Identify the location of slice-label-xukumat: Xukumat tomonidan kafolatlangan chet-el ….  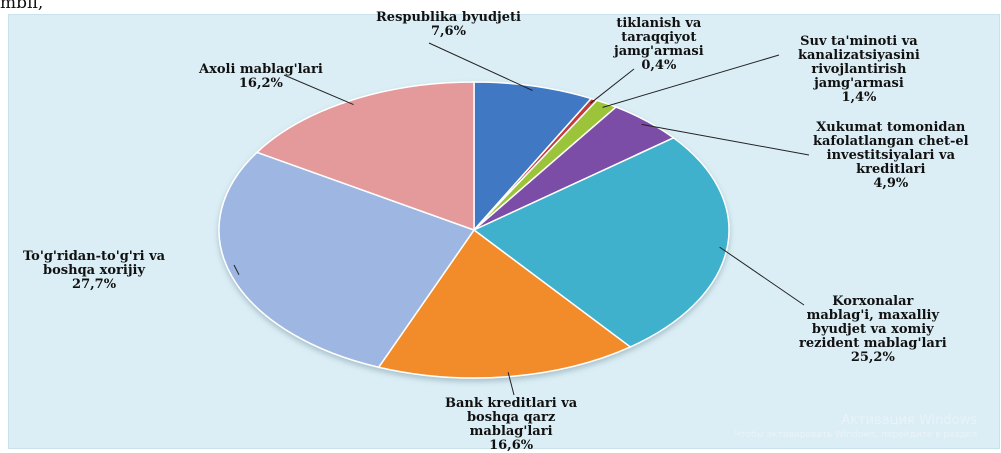
(891, 155).